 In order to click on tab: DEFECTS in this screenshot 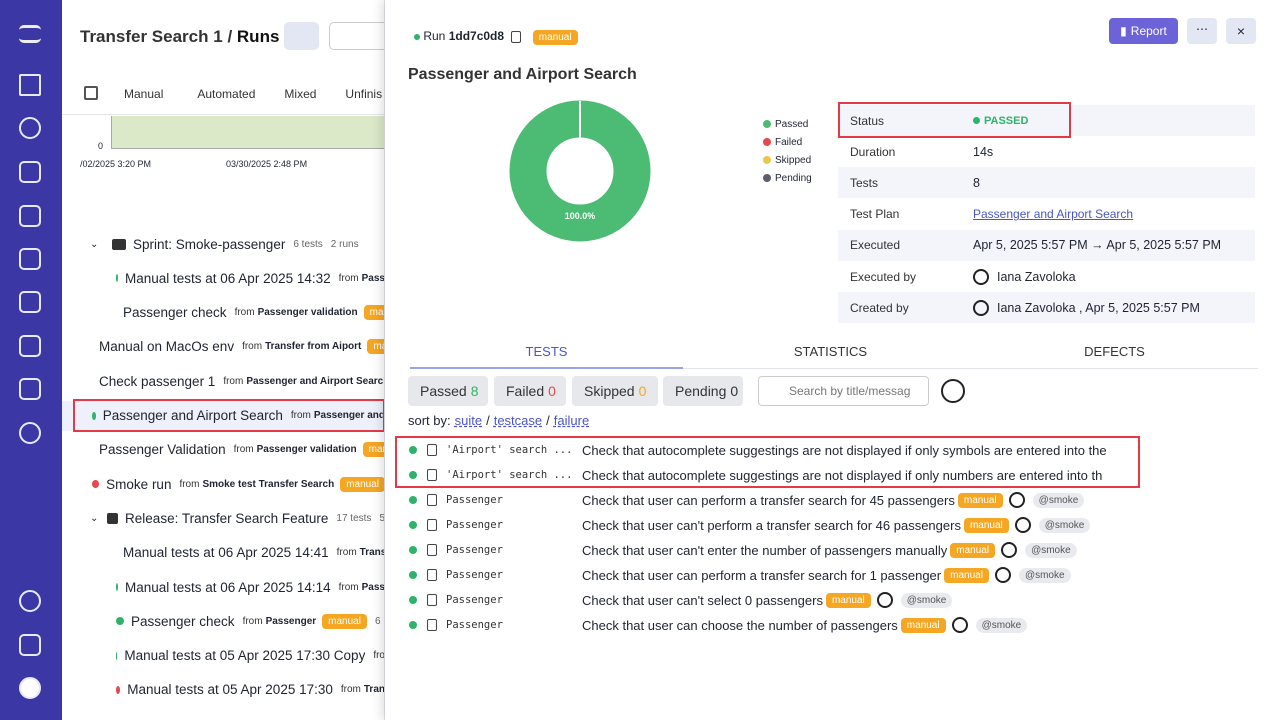, I will do `click(1114, 351)`.